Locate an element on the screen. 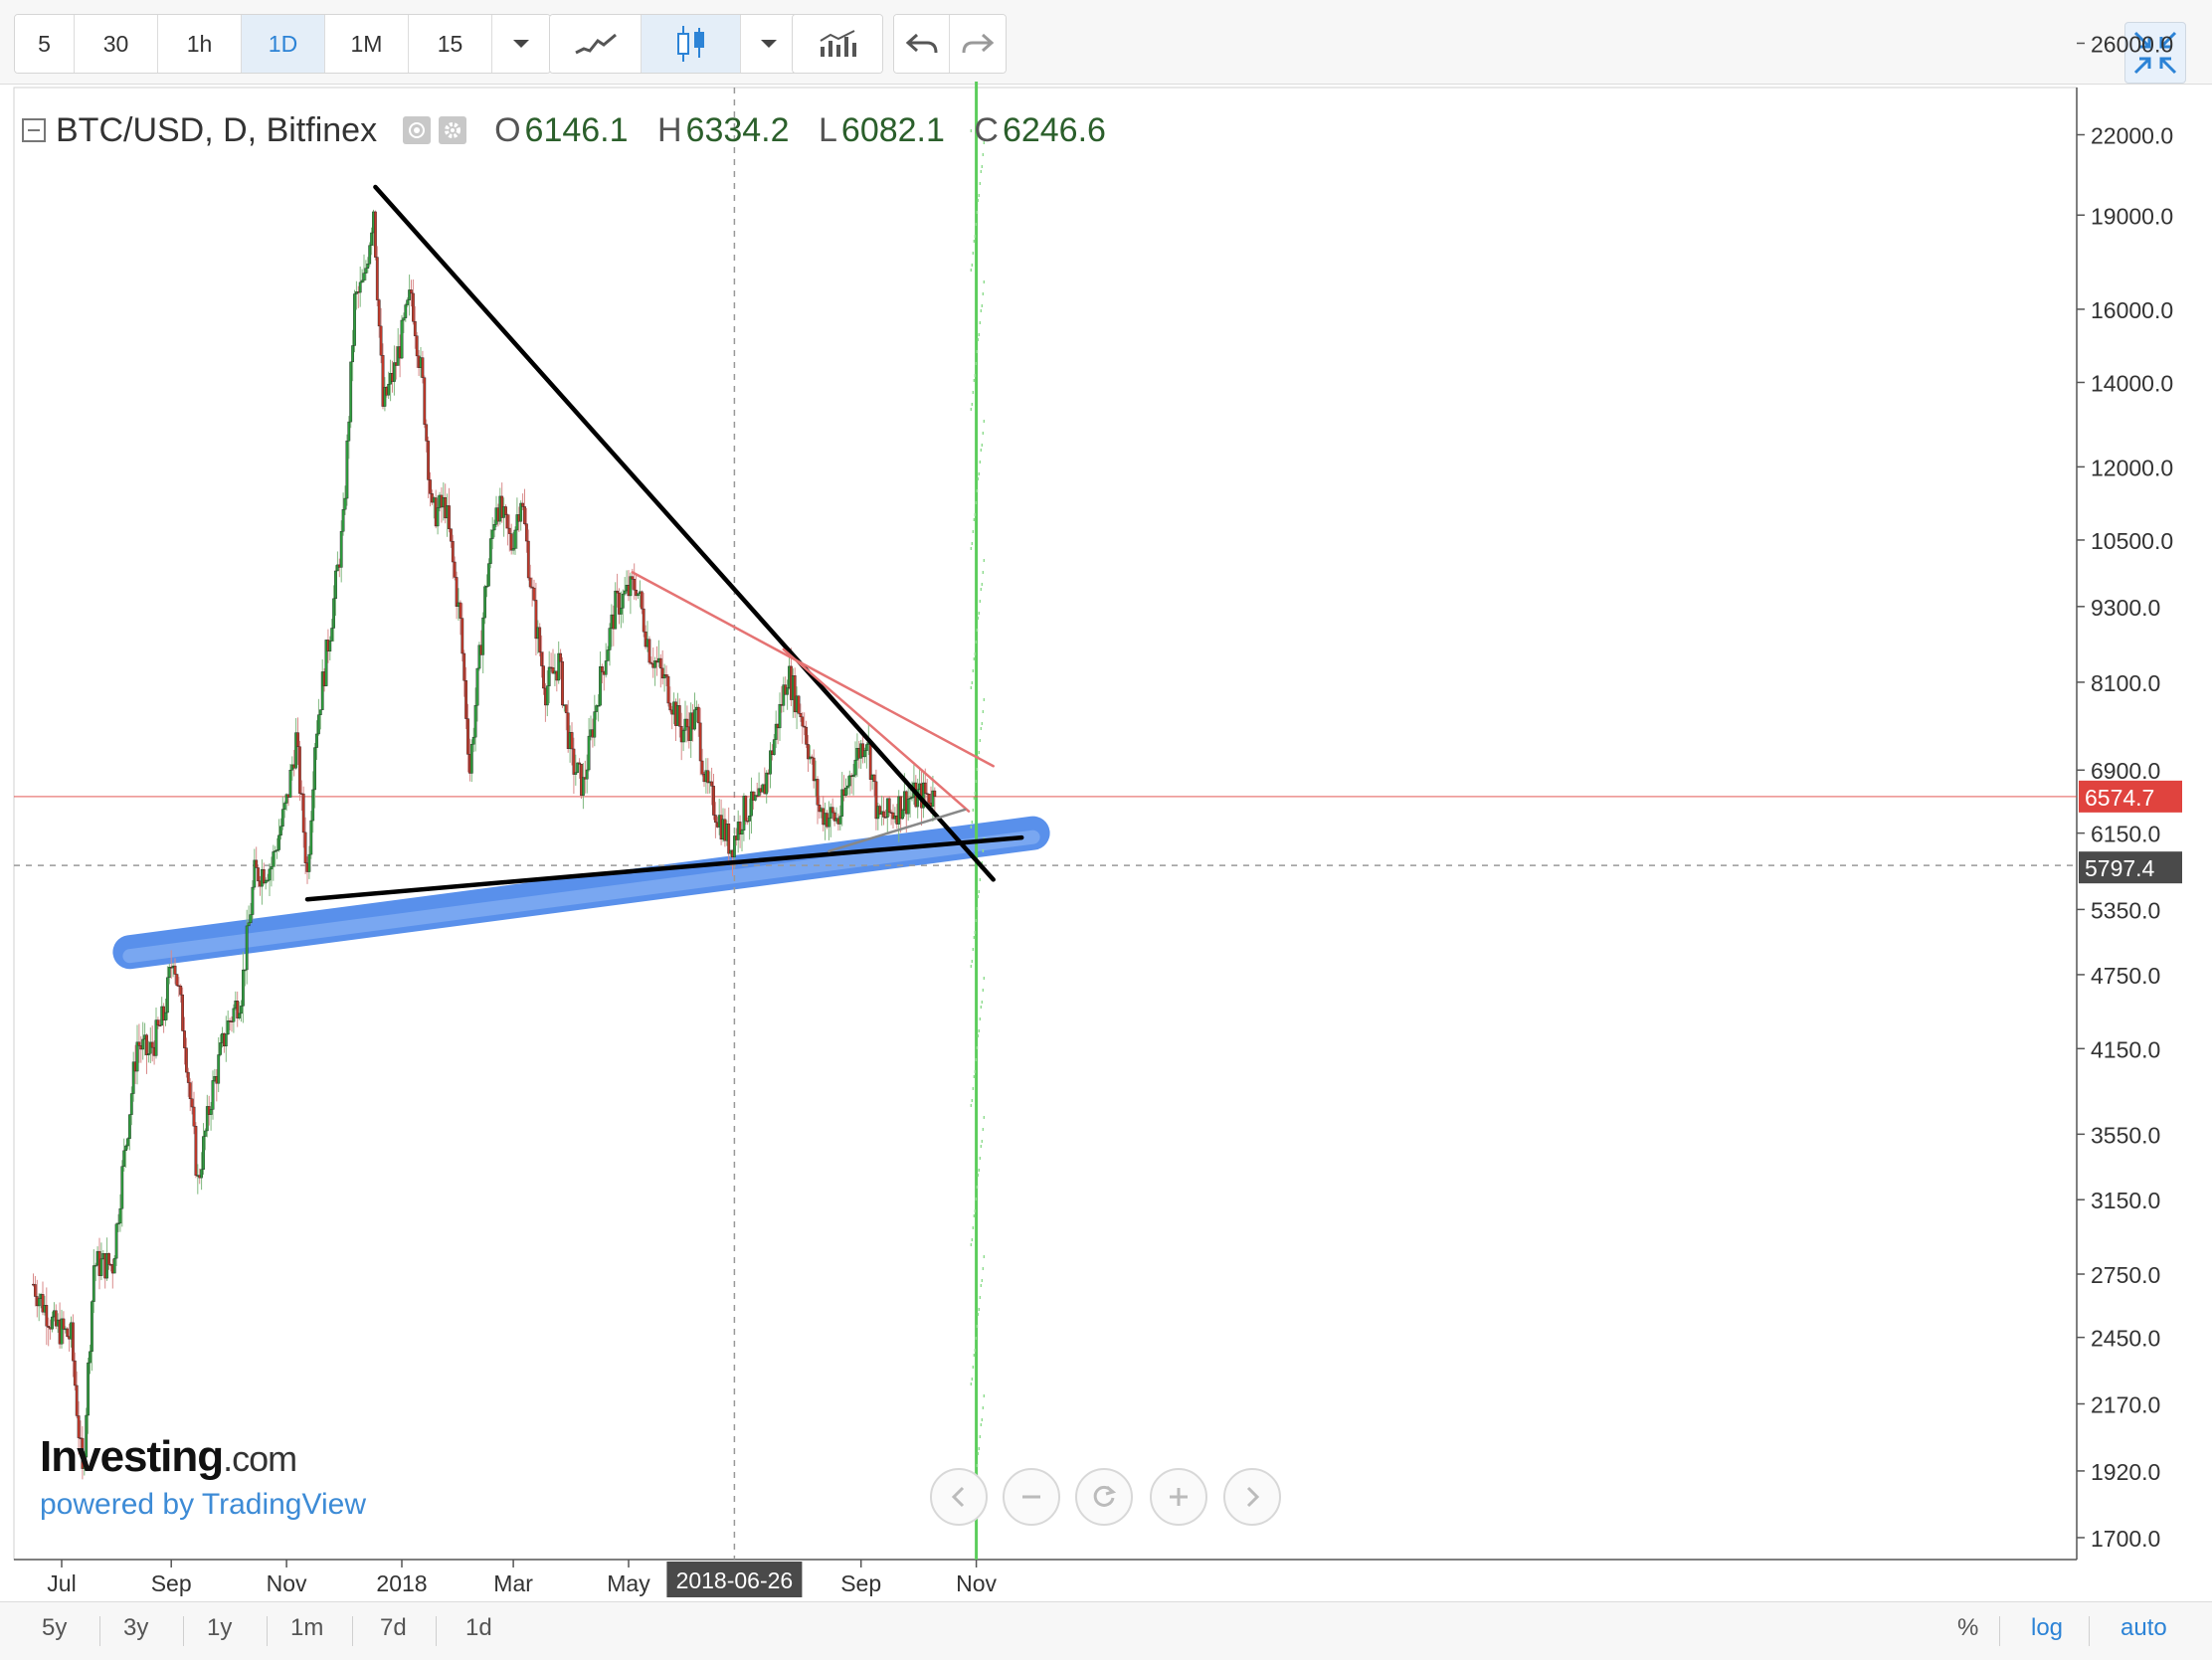 The image size is (2212, 1660). line-chart-icon is located at coordinates (595, 44).